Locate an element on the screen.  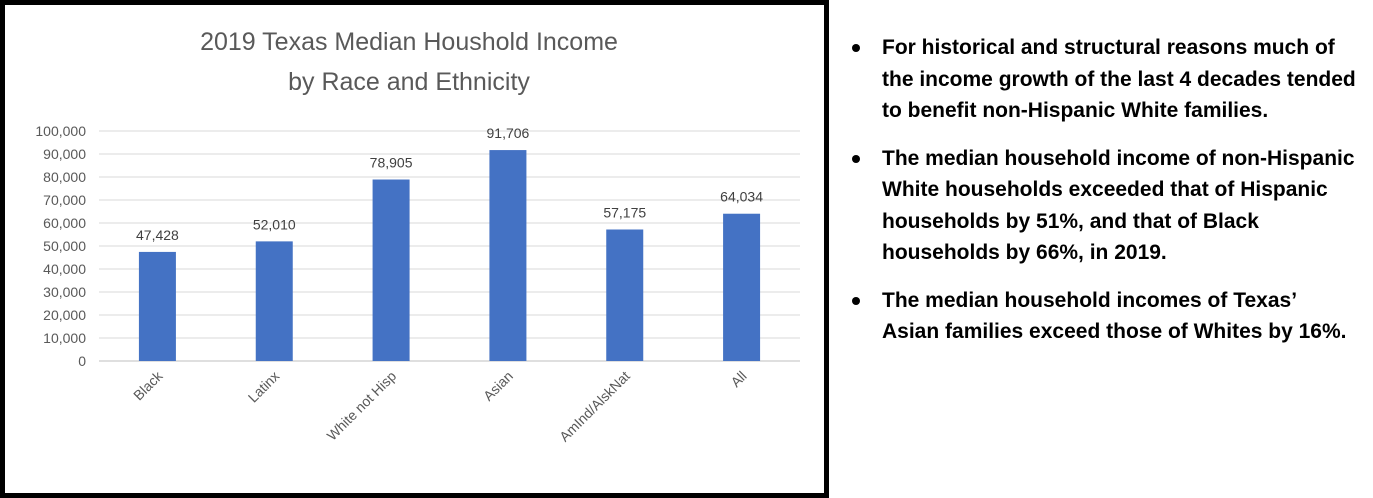
y-tick-label: 90,000 is located at coordinates (64, 154).